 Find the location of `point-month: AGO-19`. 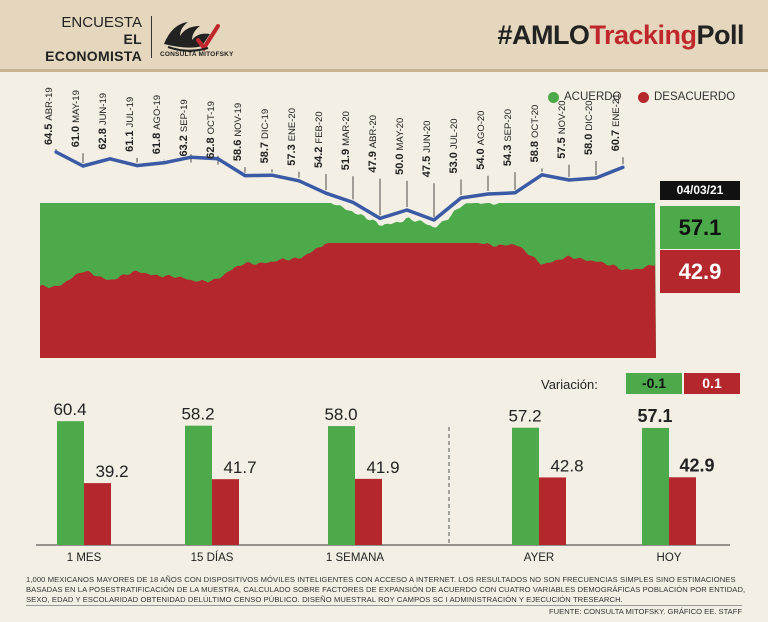

point-month: AGO-19 is located at coordinates (157, 112).